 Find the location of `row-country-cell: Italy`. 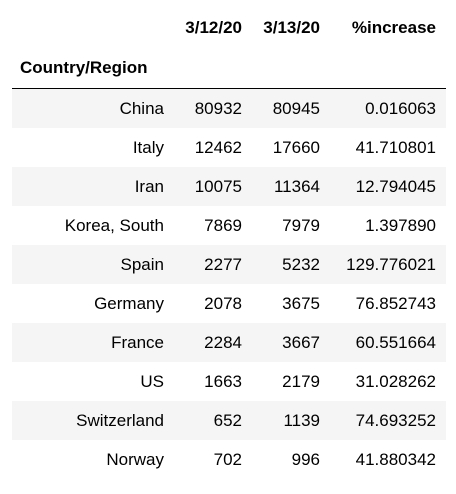

row-country-cell: Italy is located at coordinates (148, 147).